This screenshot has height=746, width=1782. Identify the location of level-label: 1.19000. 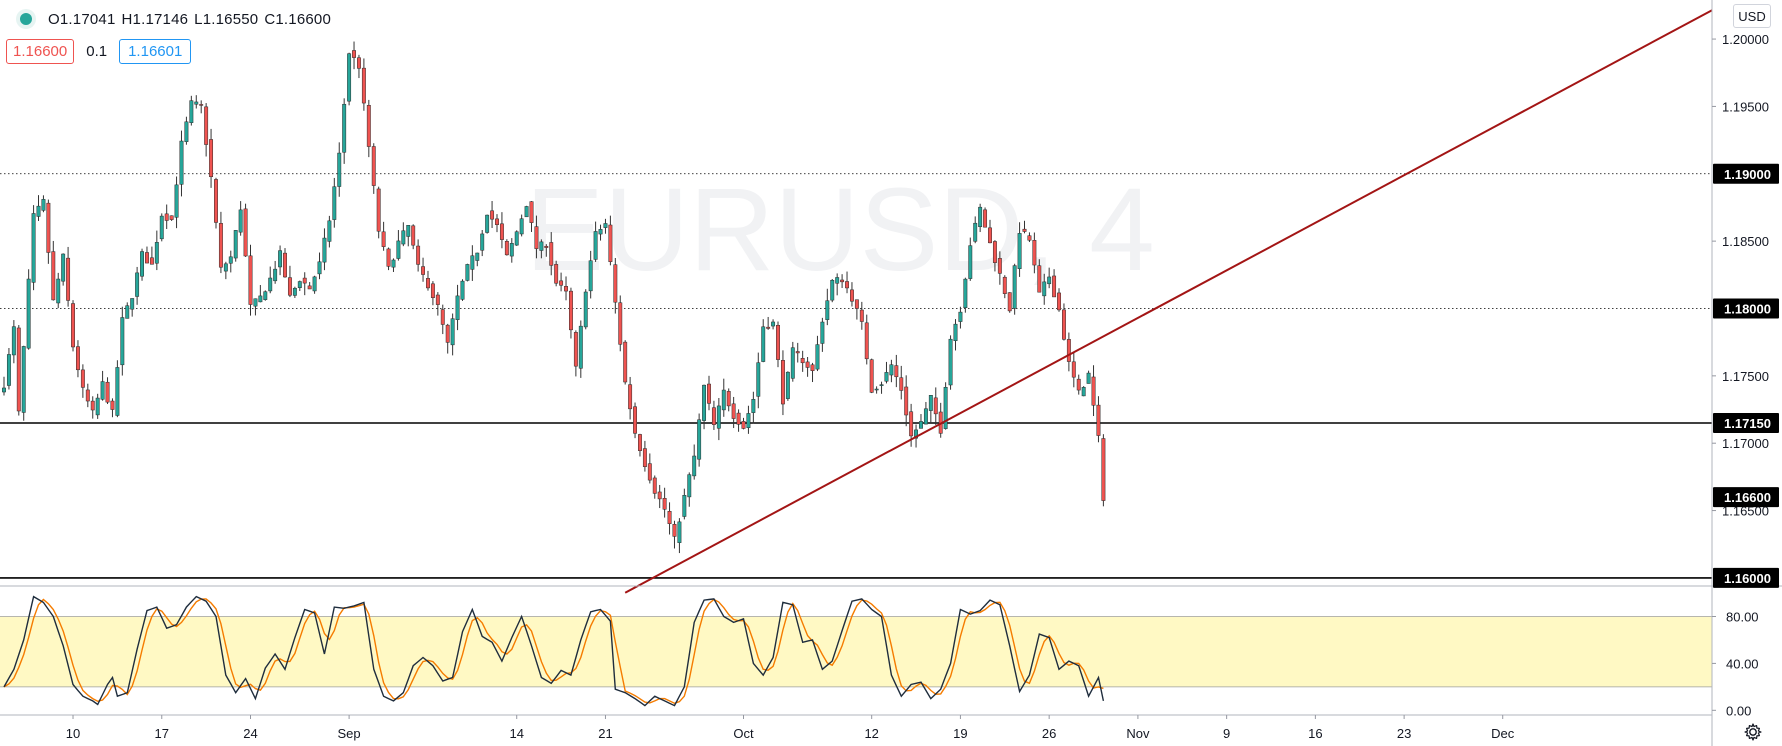
(1747, 174).